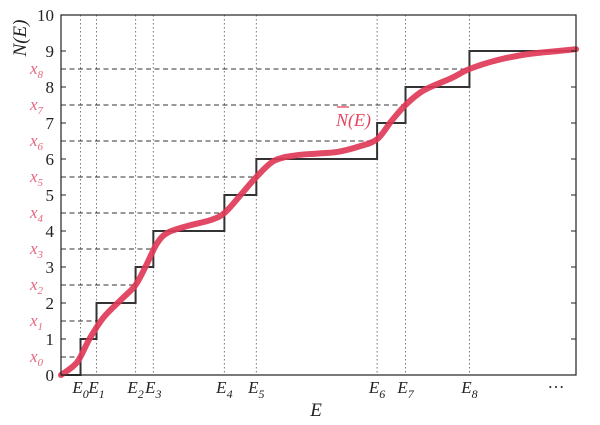 The width and height of the screenshot is (600, 425). Describe the element at coordinates (36, 70) in the screenshot. I see `xn-label-8: x8` at that location.